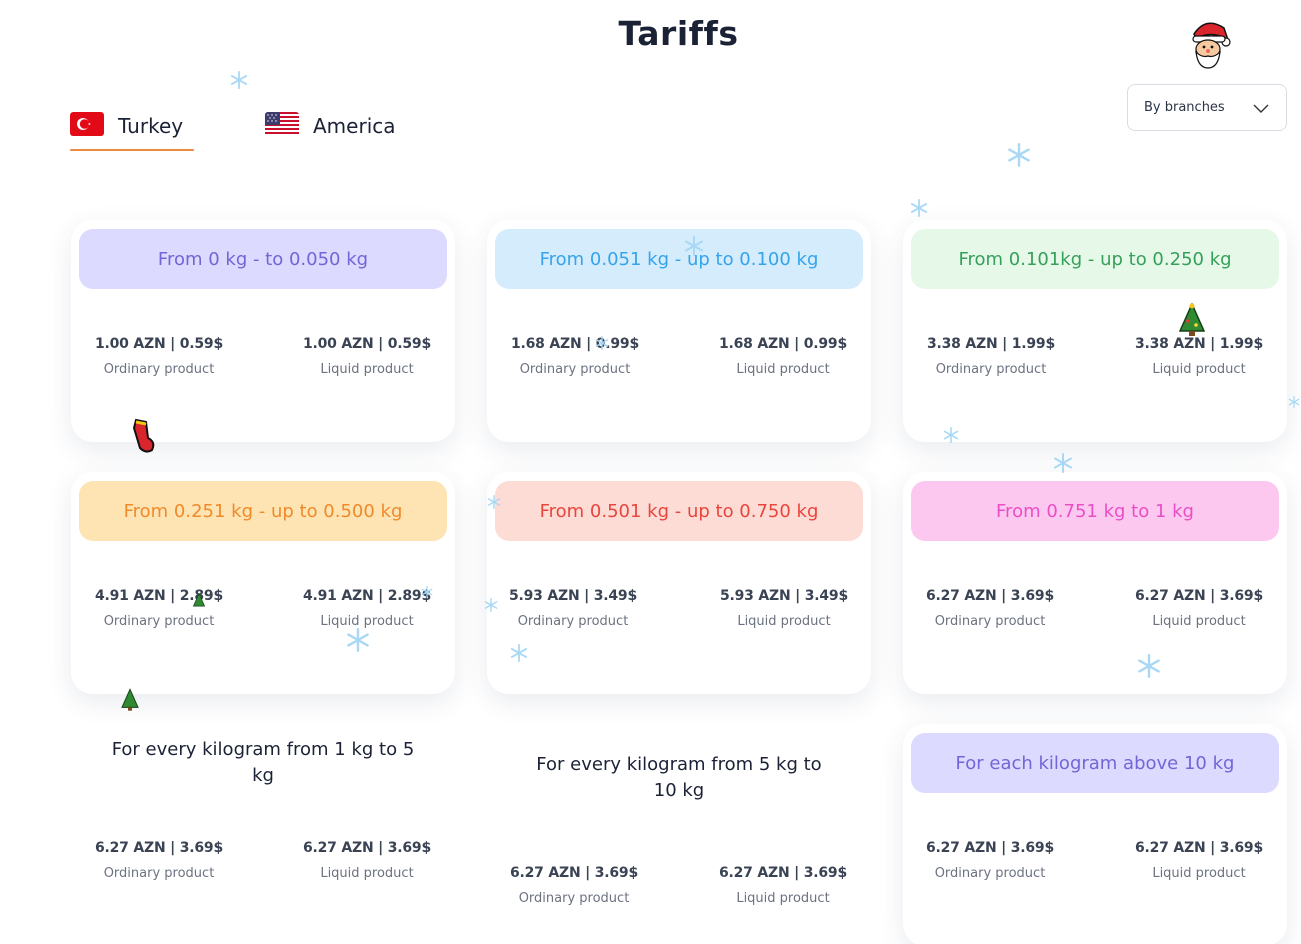  I want to click on santa-icon, so click(1208, 44).